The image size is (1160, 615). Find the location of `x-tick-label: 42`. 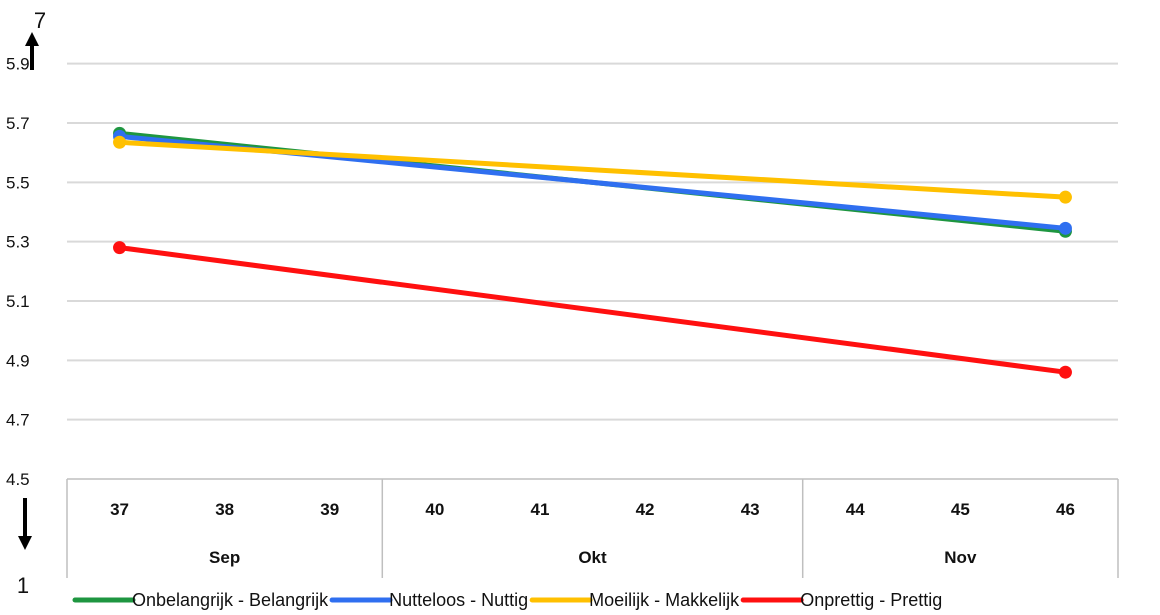

x-tick-label: 42 is located at coordinates (645, 509).